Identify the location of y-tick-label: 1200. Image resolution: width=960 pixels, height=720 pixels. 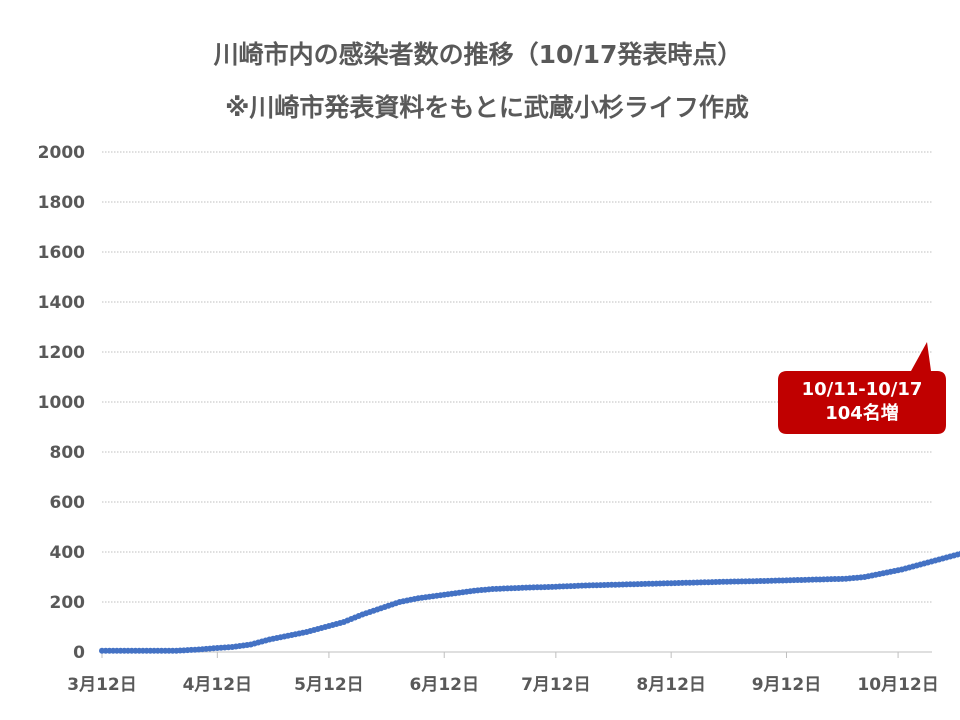
(61, 353).